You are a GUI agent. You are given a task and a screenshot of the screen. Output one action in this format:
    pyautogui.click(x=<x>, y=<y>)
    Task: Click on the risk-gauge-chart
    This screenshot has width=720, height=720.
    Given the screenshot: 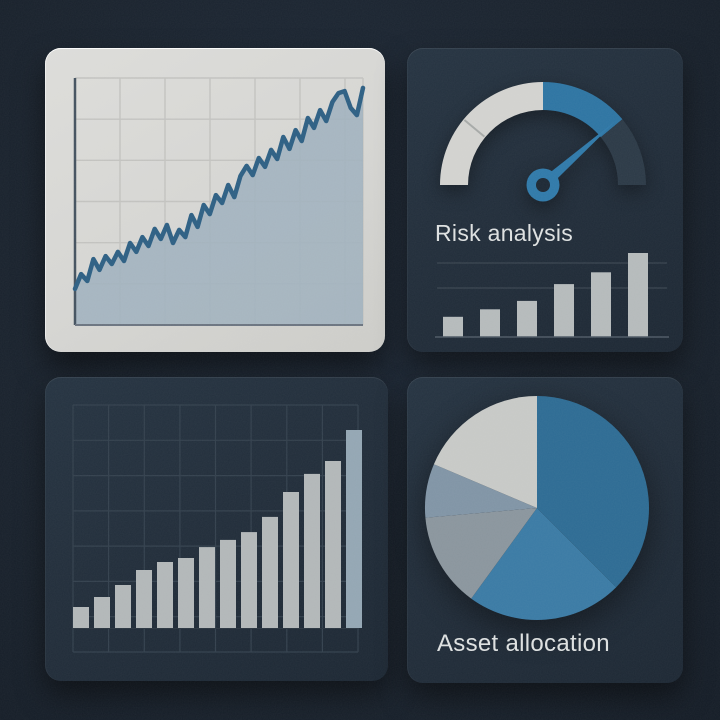 What is the action you would take?
    pyautogui.click(x=543, y=141)
    